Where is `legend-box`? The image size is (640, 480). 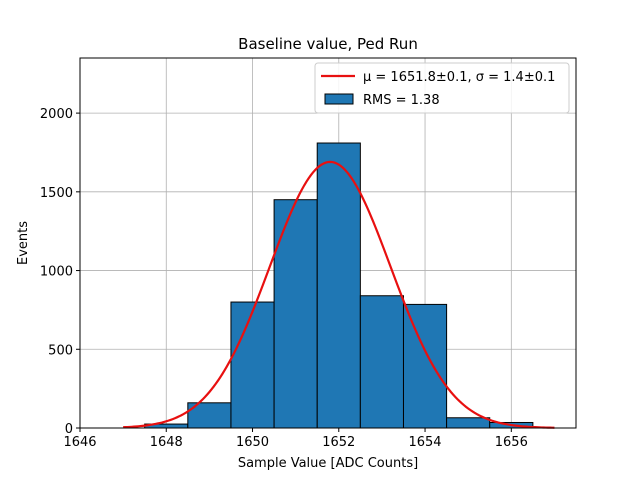 legend-box is located at coordinates (442, 88).